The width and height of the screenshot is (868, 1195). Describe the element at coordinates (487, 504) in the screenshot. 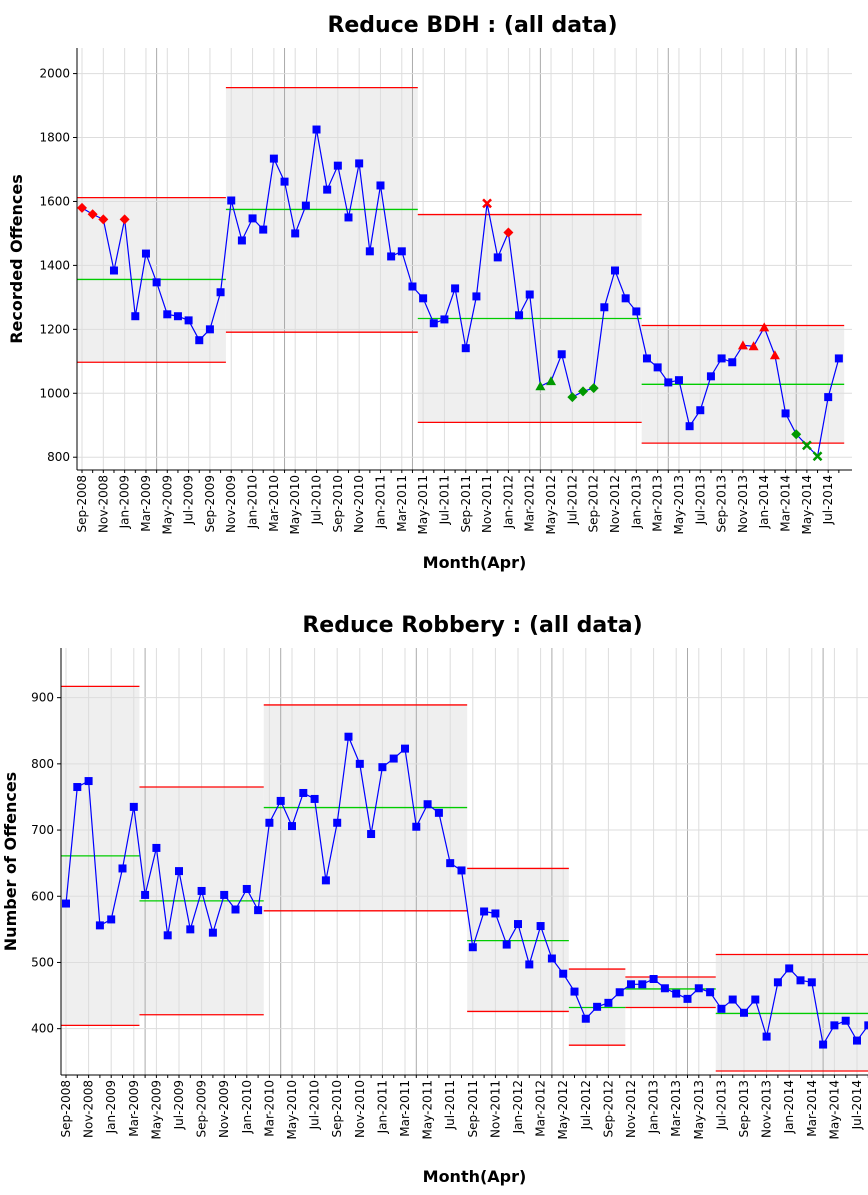

I see `x-tick-label: Nov-2011` at that location.